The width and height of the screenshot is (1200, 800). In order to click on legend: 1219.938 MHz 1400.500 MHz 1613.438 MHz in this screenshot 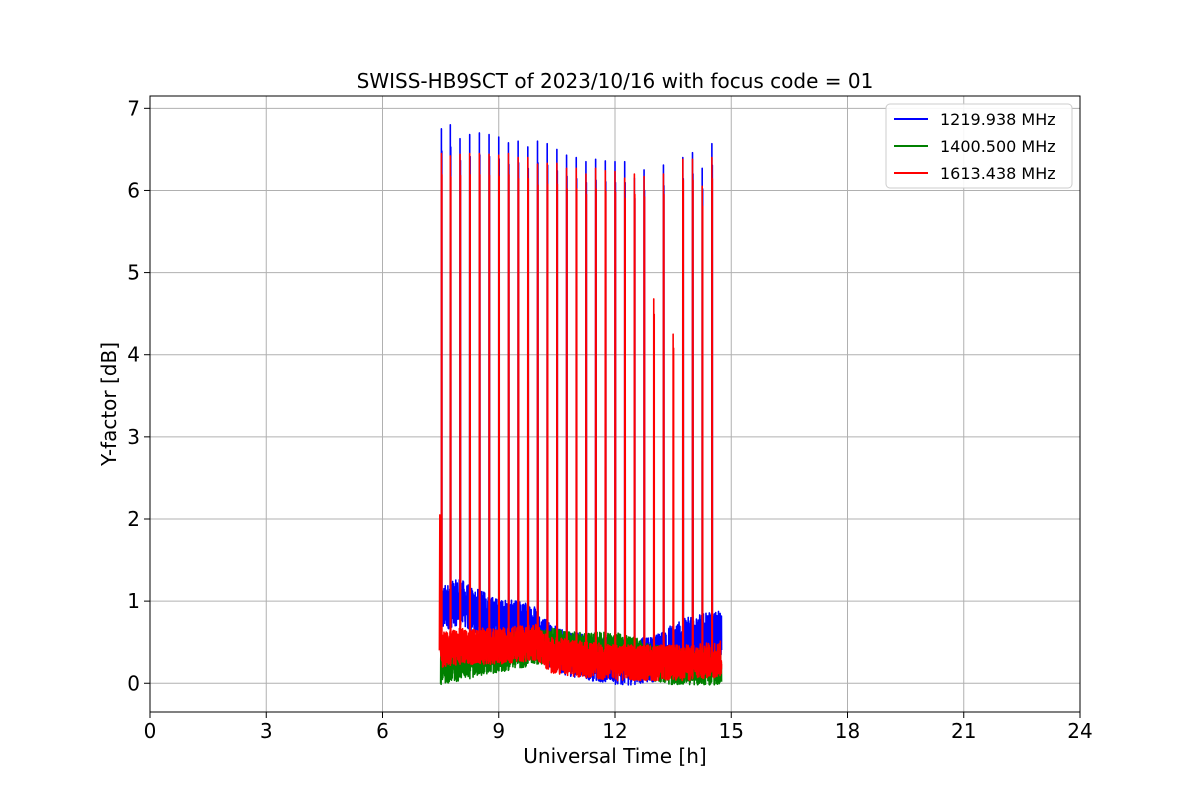, I will do `click(979, 146)`.